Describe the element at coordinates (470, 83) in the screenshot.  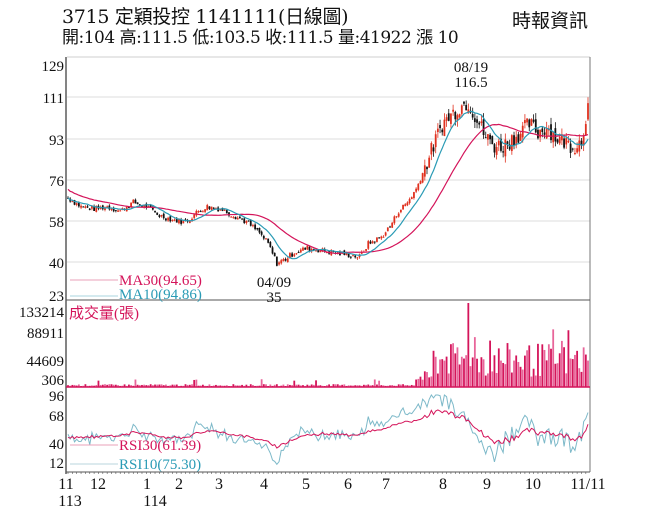
I see `high-value-annotation: 116.5` at that location.